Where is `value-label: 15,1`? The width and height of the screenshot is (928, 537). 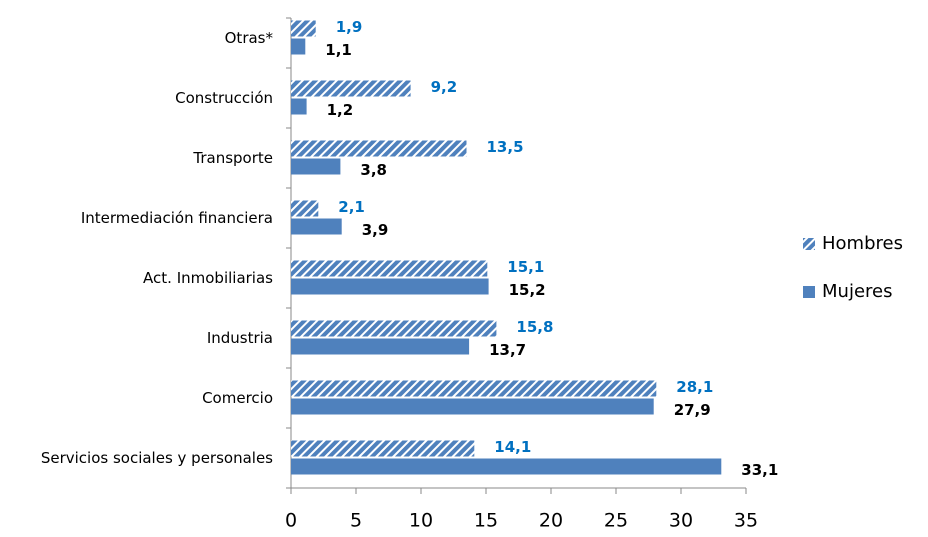
value-label: 15,1 is located at coordinates (525, 267).